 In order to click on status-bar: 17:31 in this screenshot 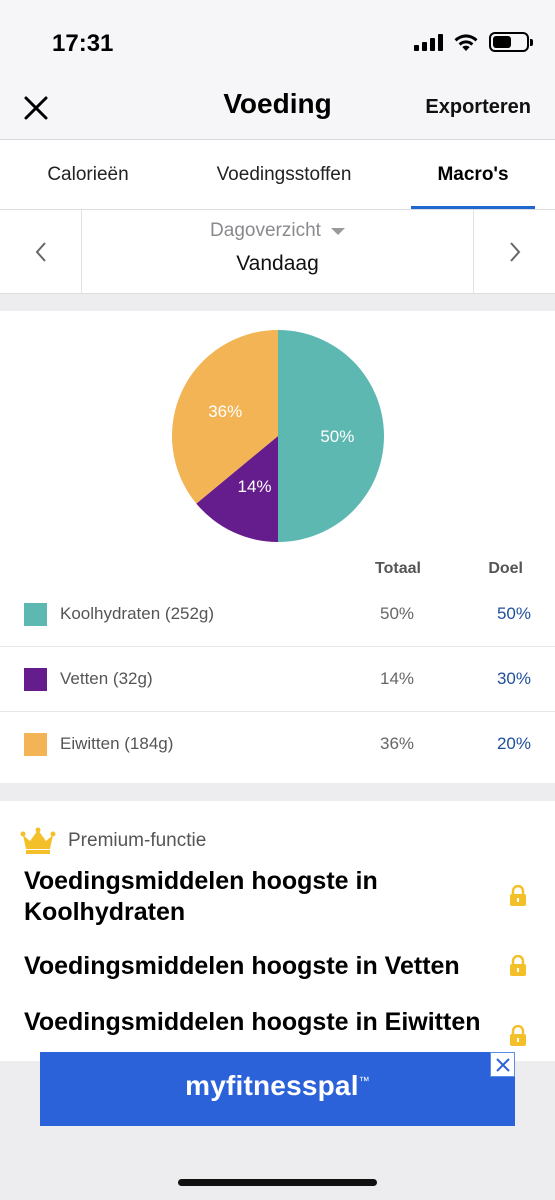, I will do `click(277, 40)`.